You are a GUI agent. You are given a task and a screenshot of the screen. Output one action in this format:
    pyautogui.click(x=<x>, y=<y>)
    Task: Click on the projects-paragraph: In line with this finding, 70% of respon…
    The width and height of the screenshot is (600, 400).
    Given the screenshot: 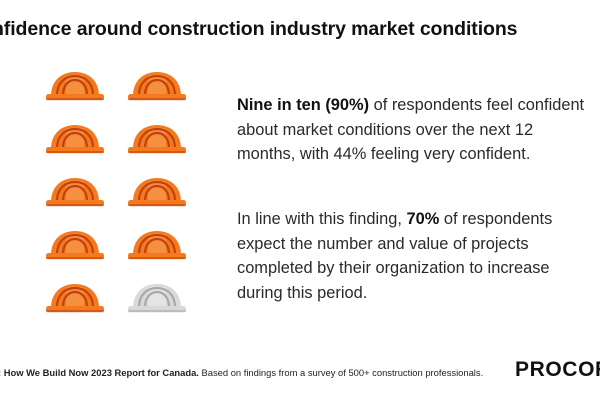 What is the action you would take?
    pyautogui.click(x=413, y=256)
    